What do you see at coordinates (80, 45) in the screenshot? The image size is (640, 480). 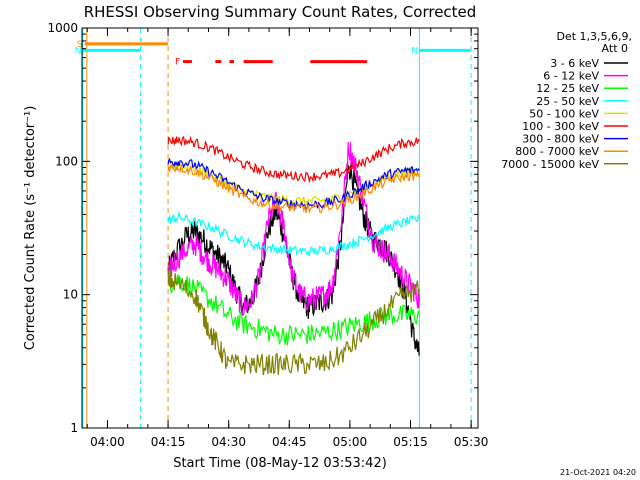 I see `flag-label: S` at bounding box center [80, 45].